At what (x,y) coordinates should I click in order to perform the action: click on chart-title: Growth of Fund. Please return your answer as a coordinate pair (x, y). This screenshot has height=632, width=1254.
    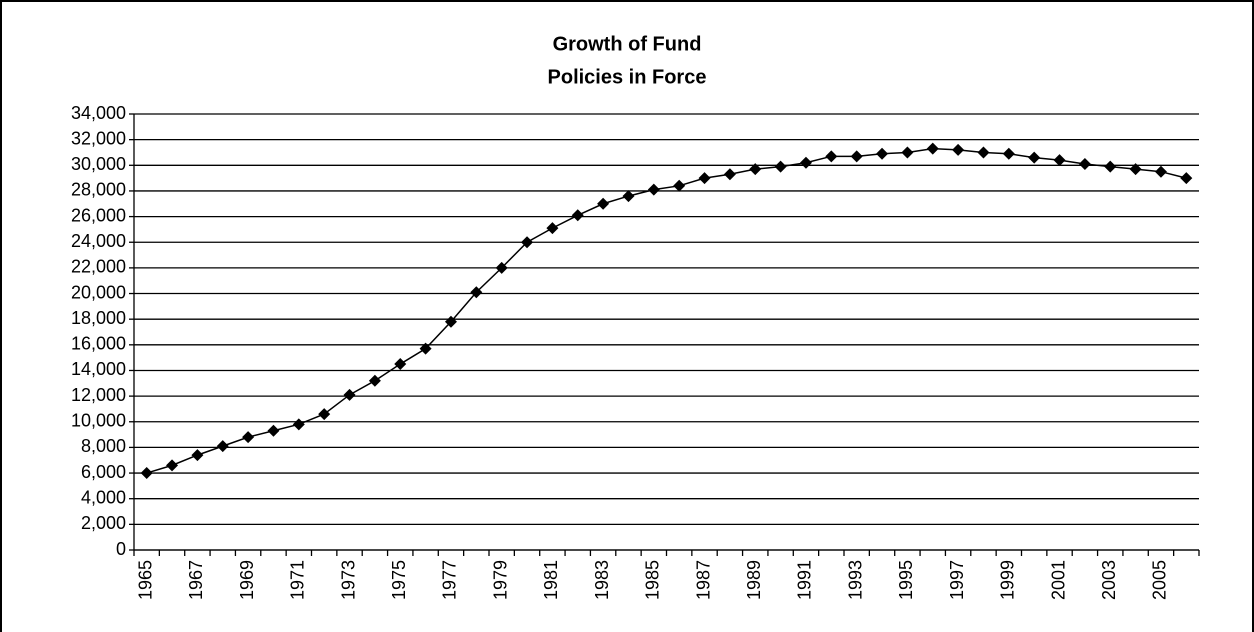
    Looking at the image, I should click on (627, 44).